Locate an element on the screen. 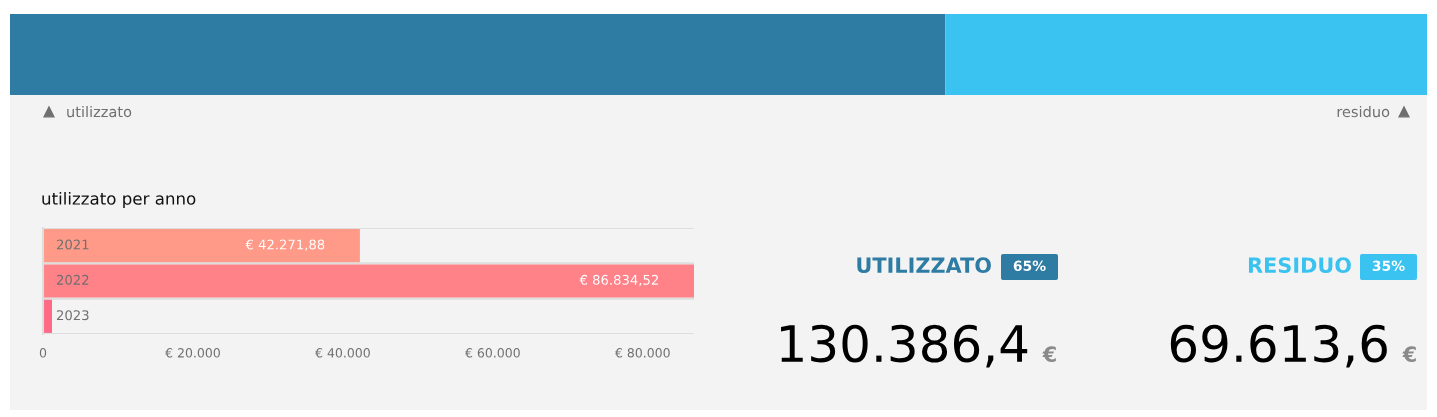  y-tick-label: 2022 is located at coordinates (72, 279).